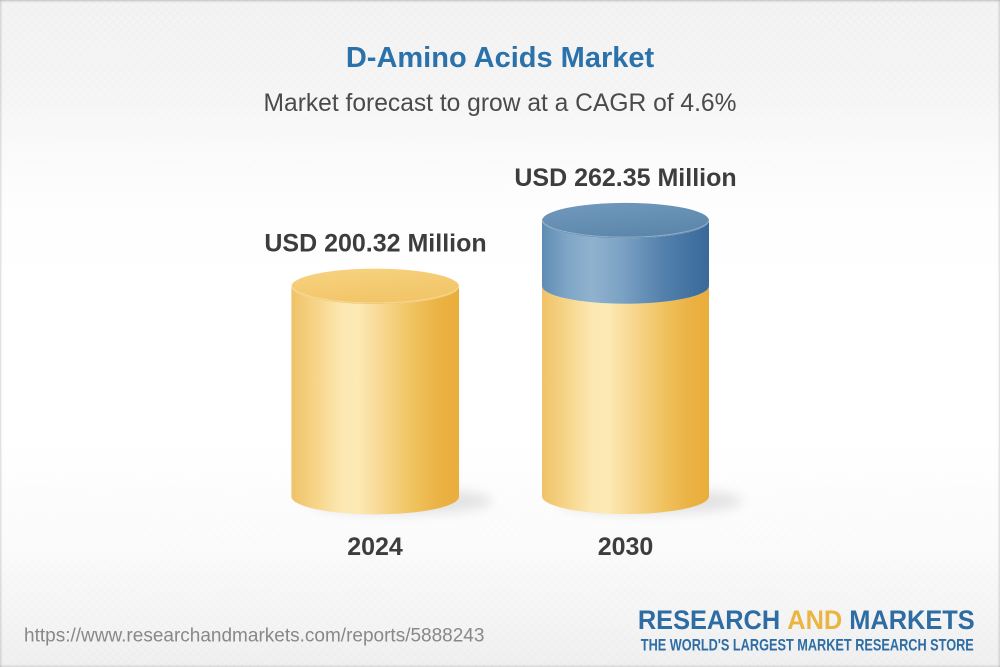 This screenshot has width=1000, height=667. Describe the element at coordinates (806, 619) in the screenshot. I see `svg-text: RESEARCH AND MARKETS` at that location.